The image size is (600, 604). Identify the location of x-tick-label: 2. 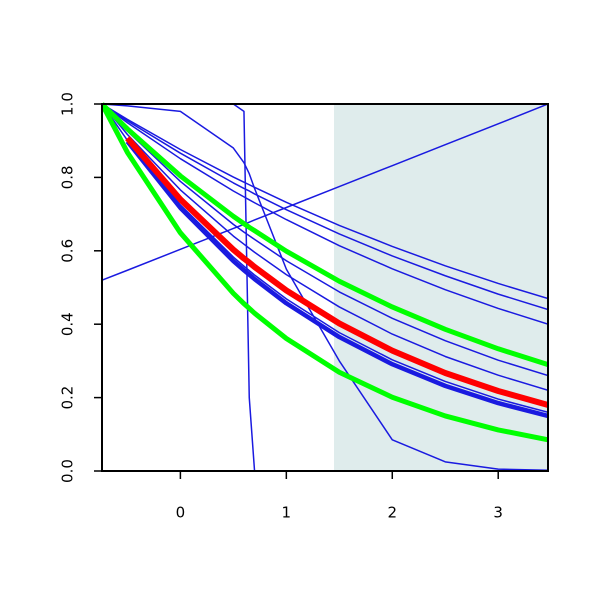
(392, 513).